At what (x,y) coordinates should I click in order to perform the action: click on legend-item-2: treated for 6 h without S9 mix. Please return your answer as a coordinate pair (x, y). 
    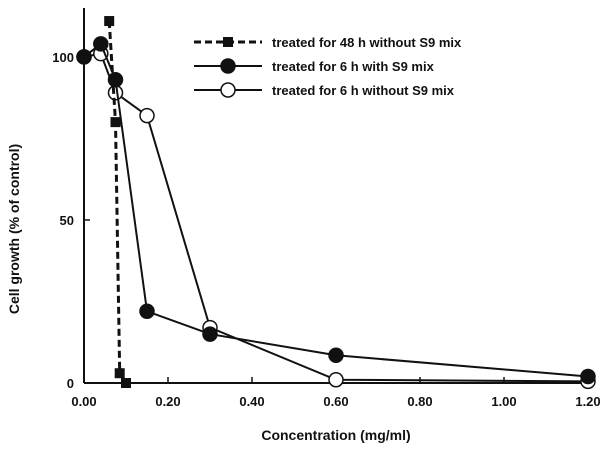
    Looking at the image, I should click on (324, 90).